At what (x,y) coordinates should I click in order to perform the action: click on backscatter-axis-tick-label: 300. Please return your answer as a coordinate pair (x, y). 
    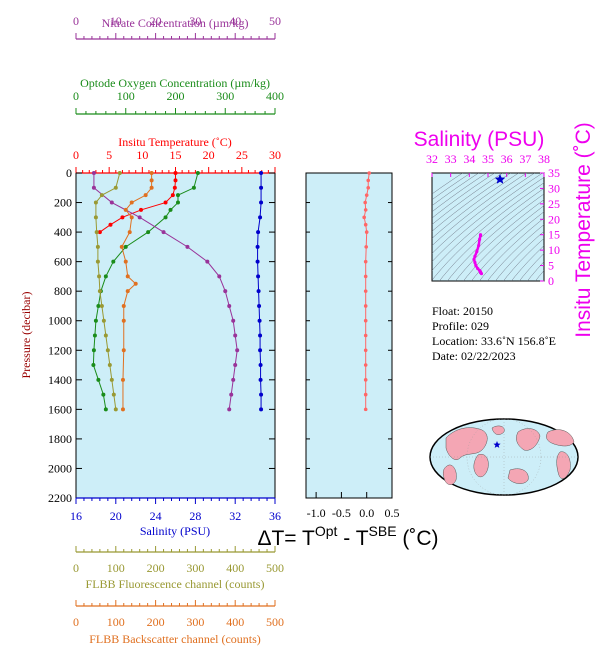
    Looking at the image, I should click on (195, 622).